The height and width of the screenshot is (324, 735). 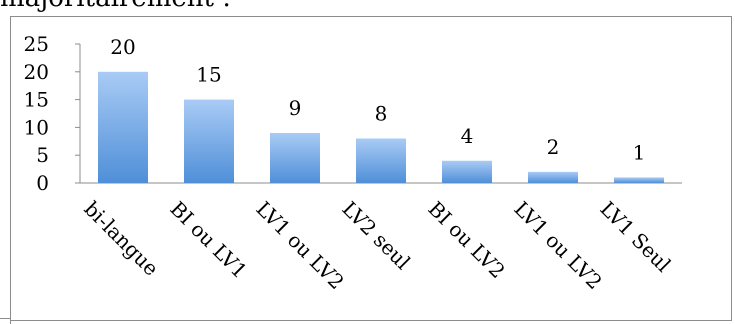 What do you see at coordinates (115, 6) in the screenshot?
I see `page-heading: majoritairement :` at bounding box center [115, 6].